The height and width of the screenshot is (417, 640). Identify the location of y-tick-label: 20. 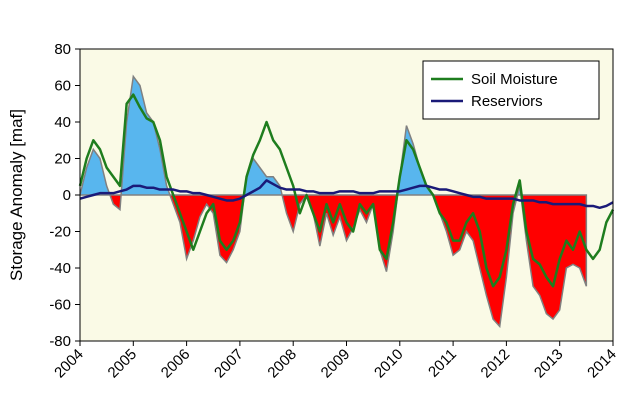
(62, 159).